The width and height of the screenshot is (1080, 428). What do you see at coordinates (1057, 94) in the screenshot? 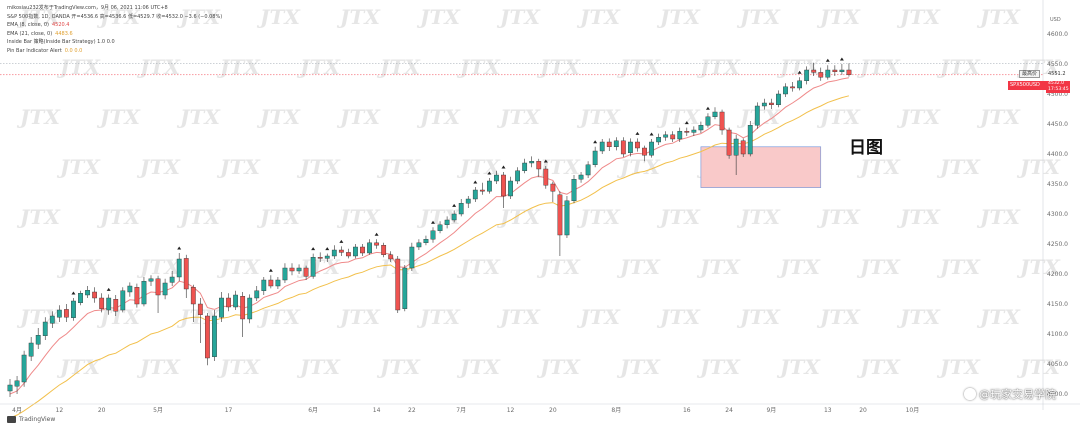
I see `y-tick-label: 4500.0` at bounding box center [1057, 94].